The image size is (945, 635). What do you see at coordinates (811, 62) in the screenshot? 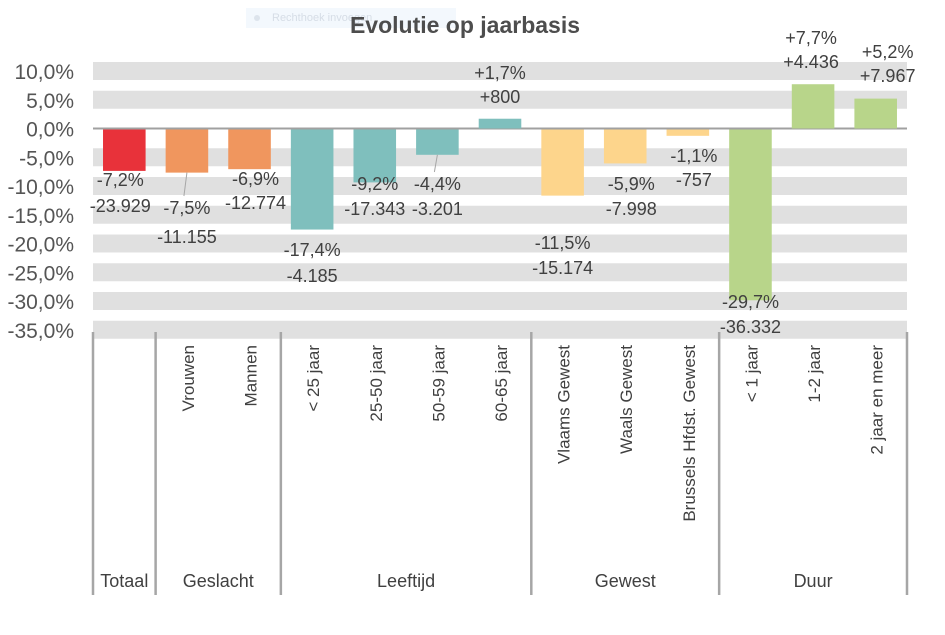
I see `data-label-absolute: +4.436` at bounding box center [811, 62].